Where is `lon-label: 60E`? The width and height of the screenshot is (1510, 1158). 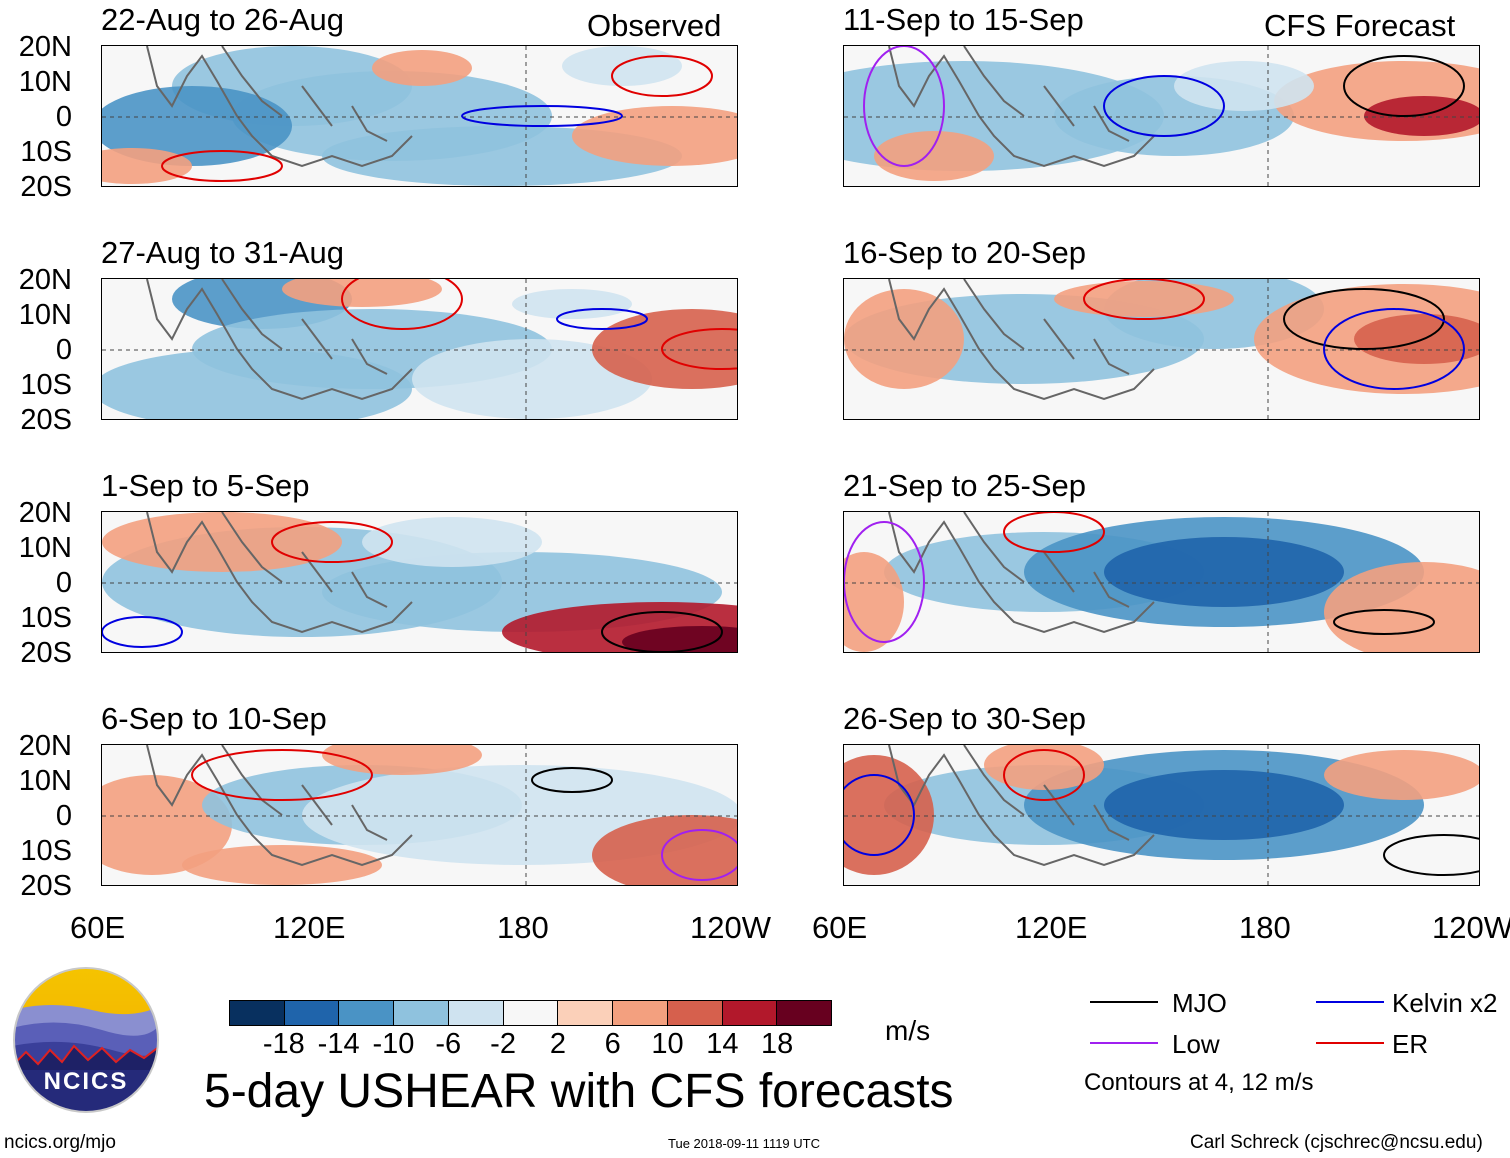 lon-label: 60E is located at coordinates (840, 927).